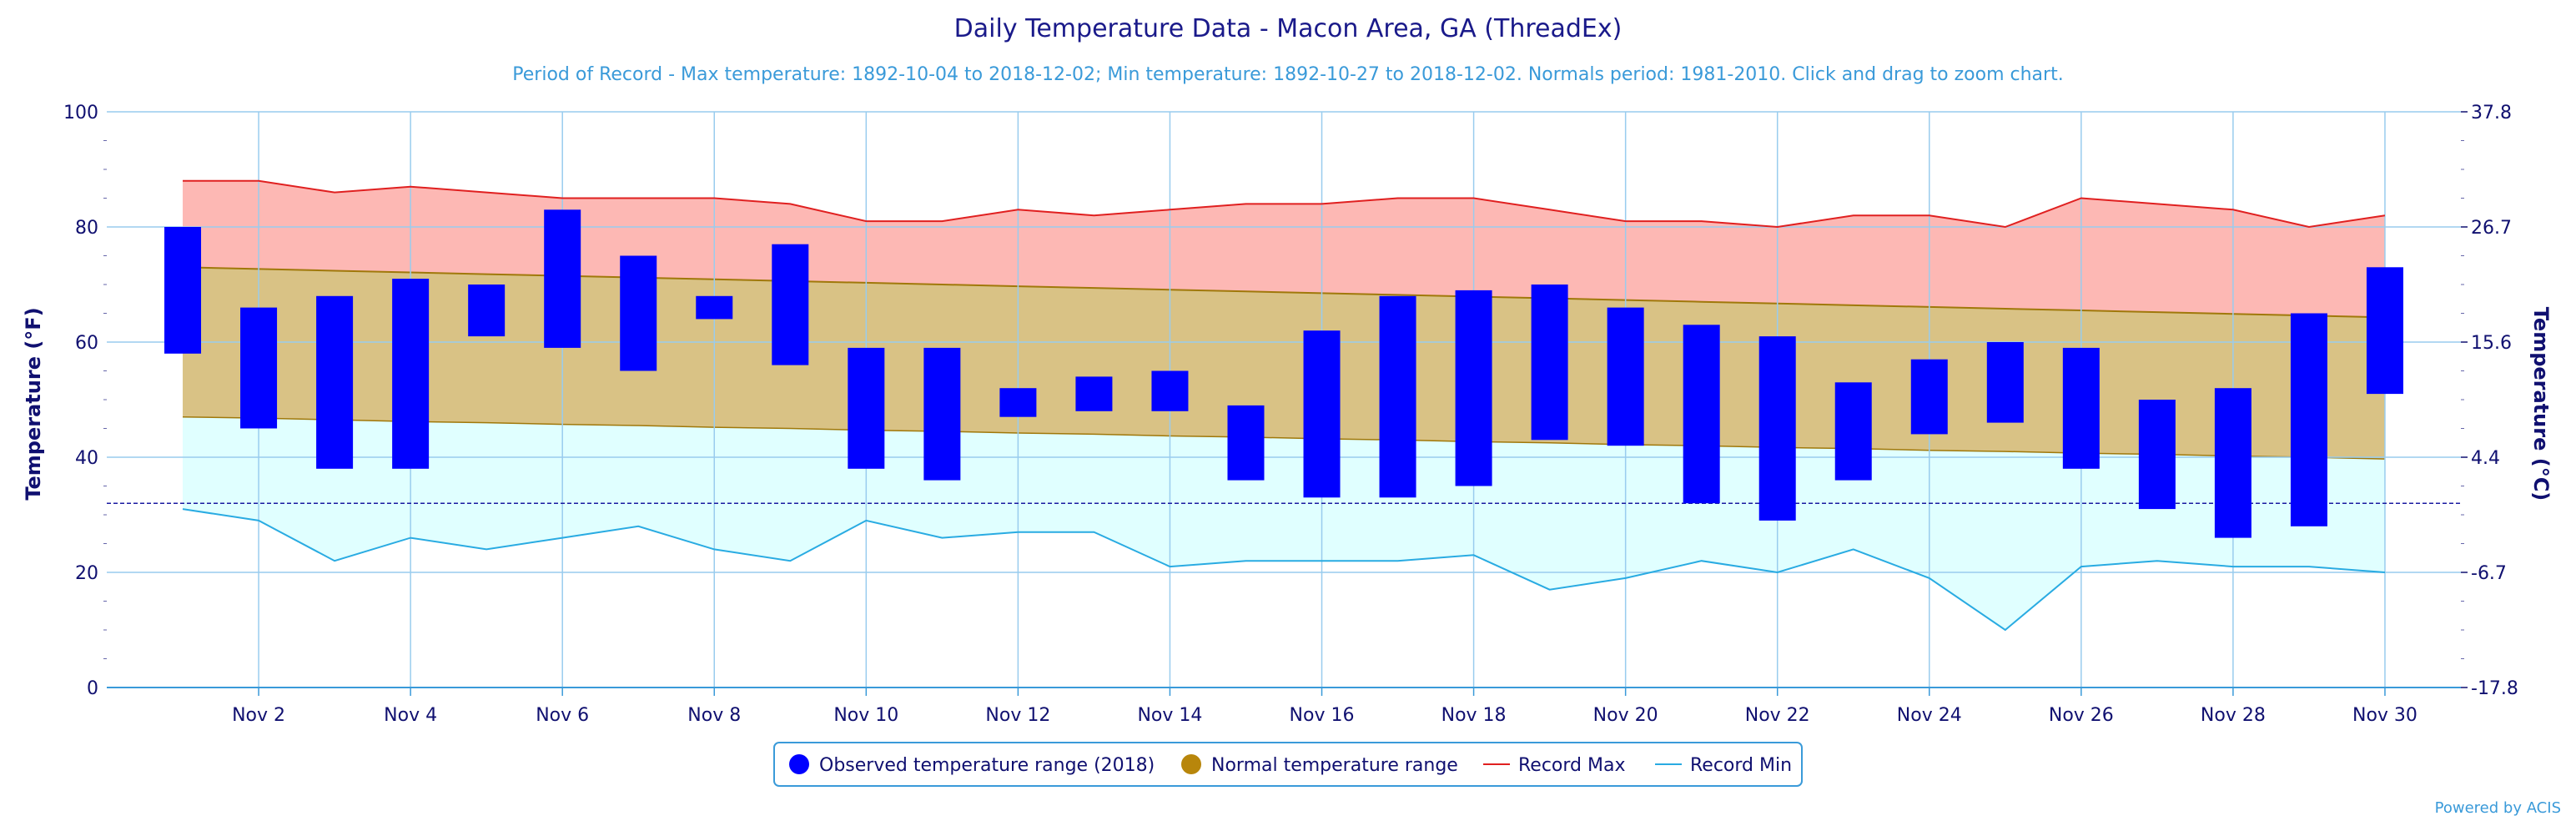 This screenshot has width=2576, height=821. Describe the element at coordinates (1284, 204) in the screenshot. I see `record-max-line` at that location.